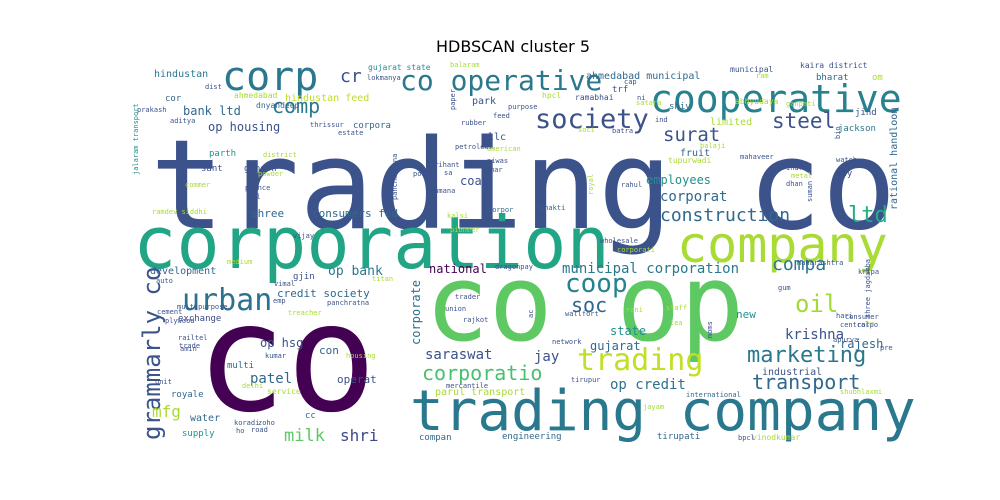 The width and height of the screenshot is (1000, 500). I want to click on word-industrial: industrial, so click(792, 372).